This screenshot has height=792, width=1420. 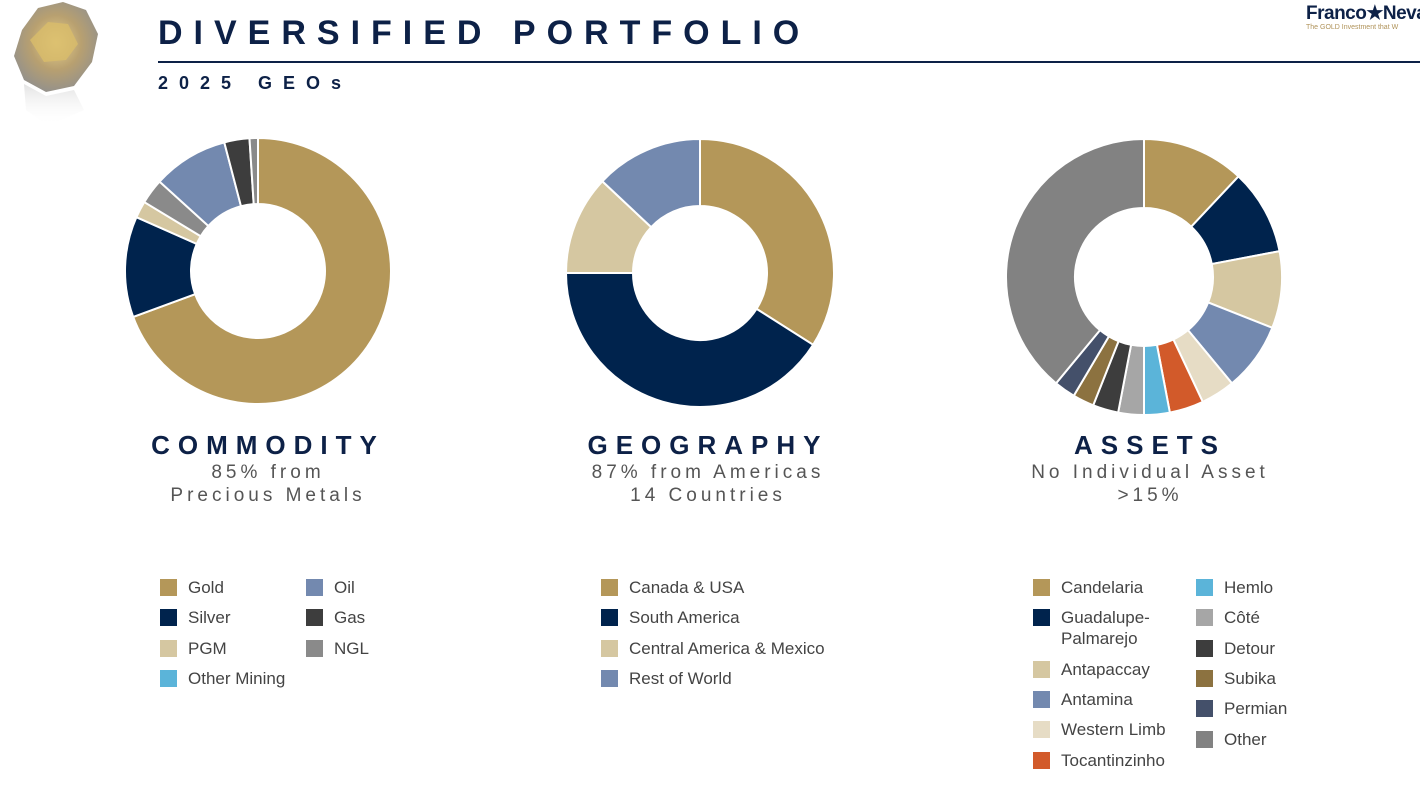 What do you see at coordinates (1150, 495) in the screenshot?
I see `assets-subtitle-line2: >15%` at bounding box center [1150, 495].